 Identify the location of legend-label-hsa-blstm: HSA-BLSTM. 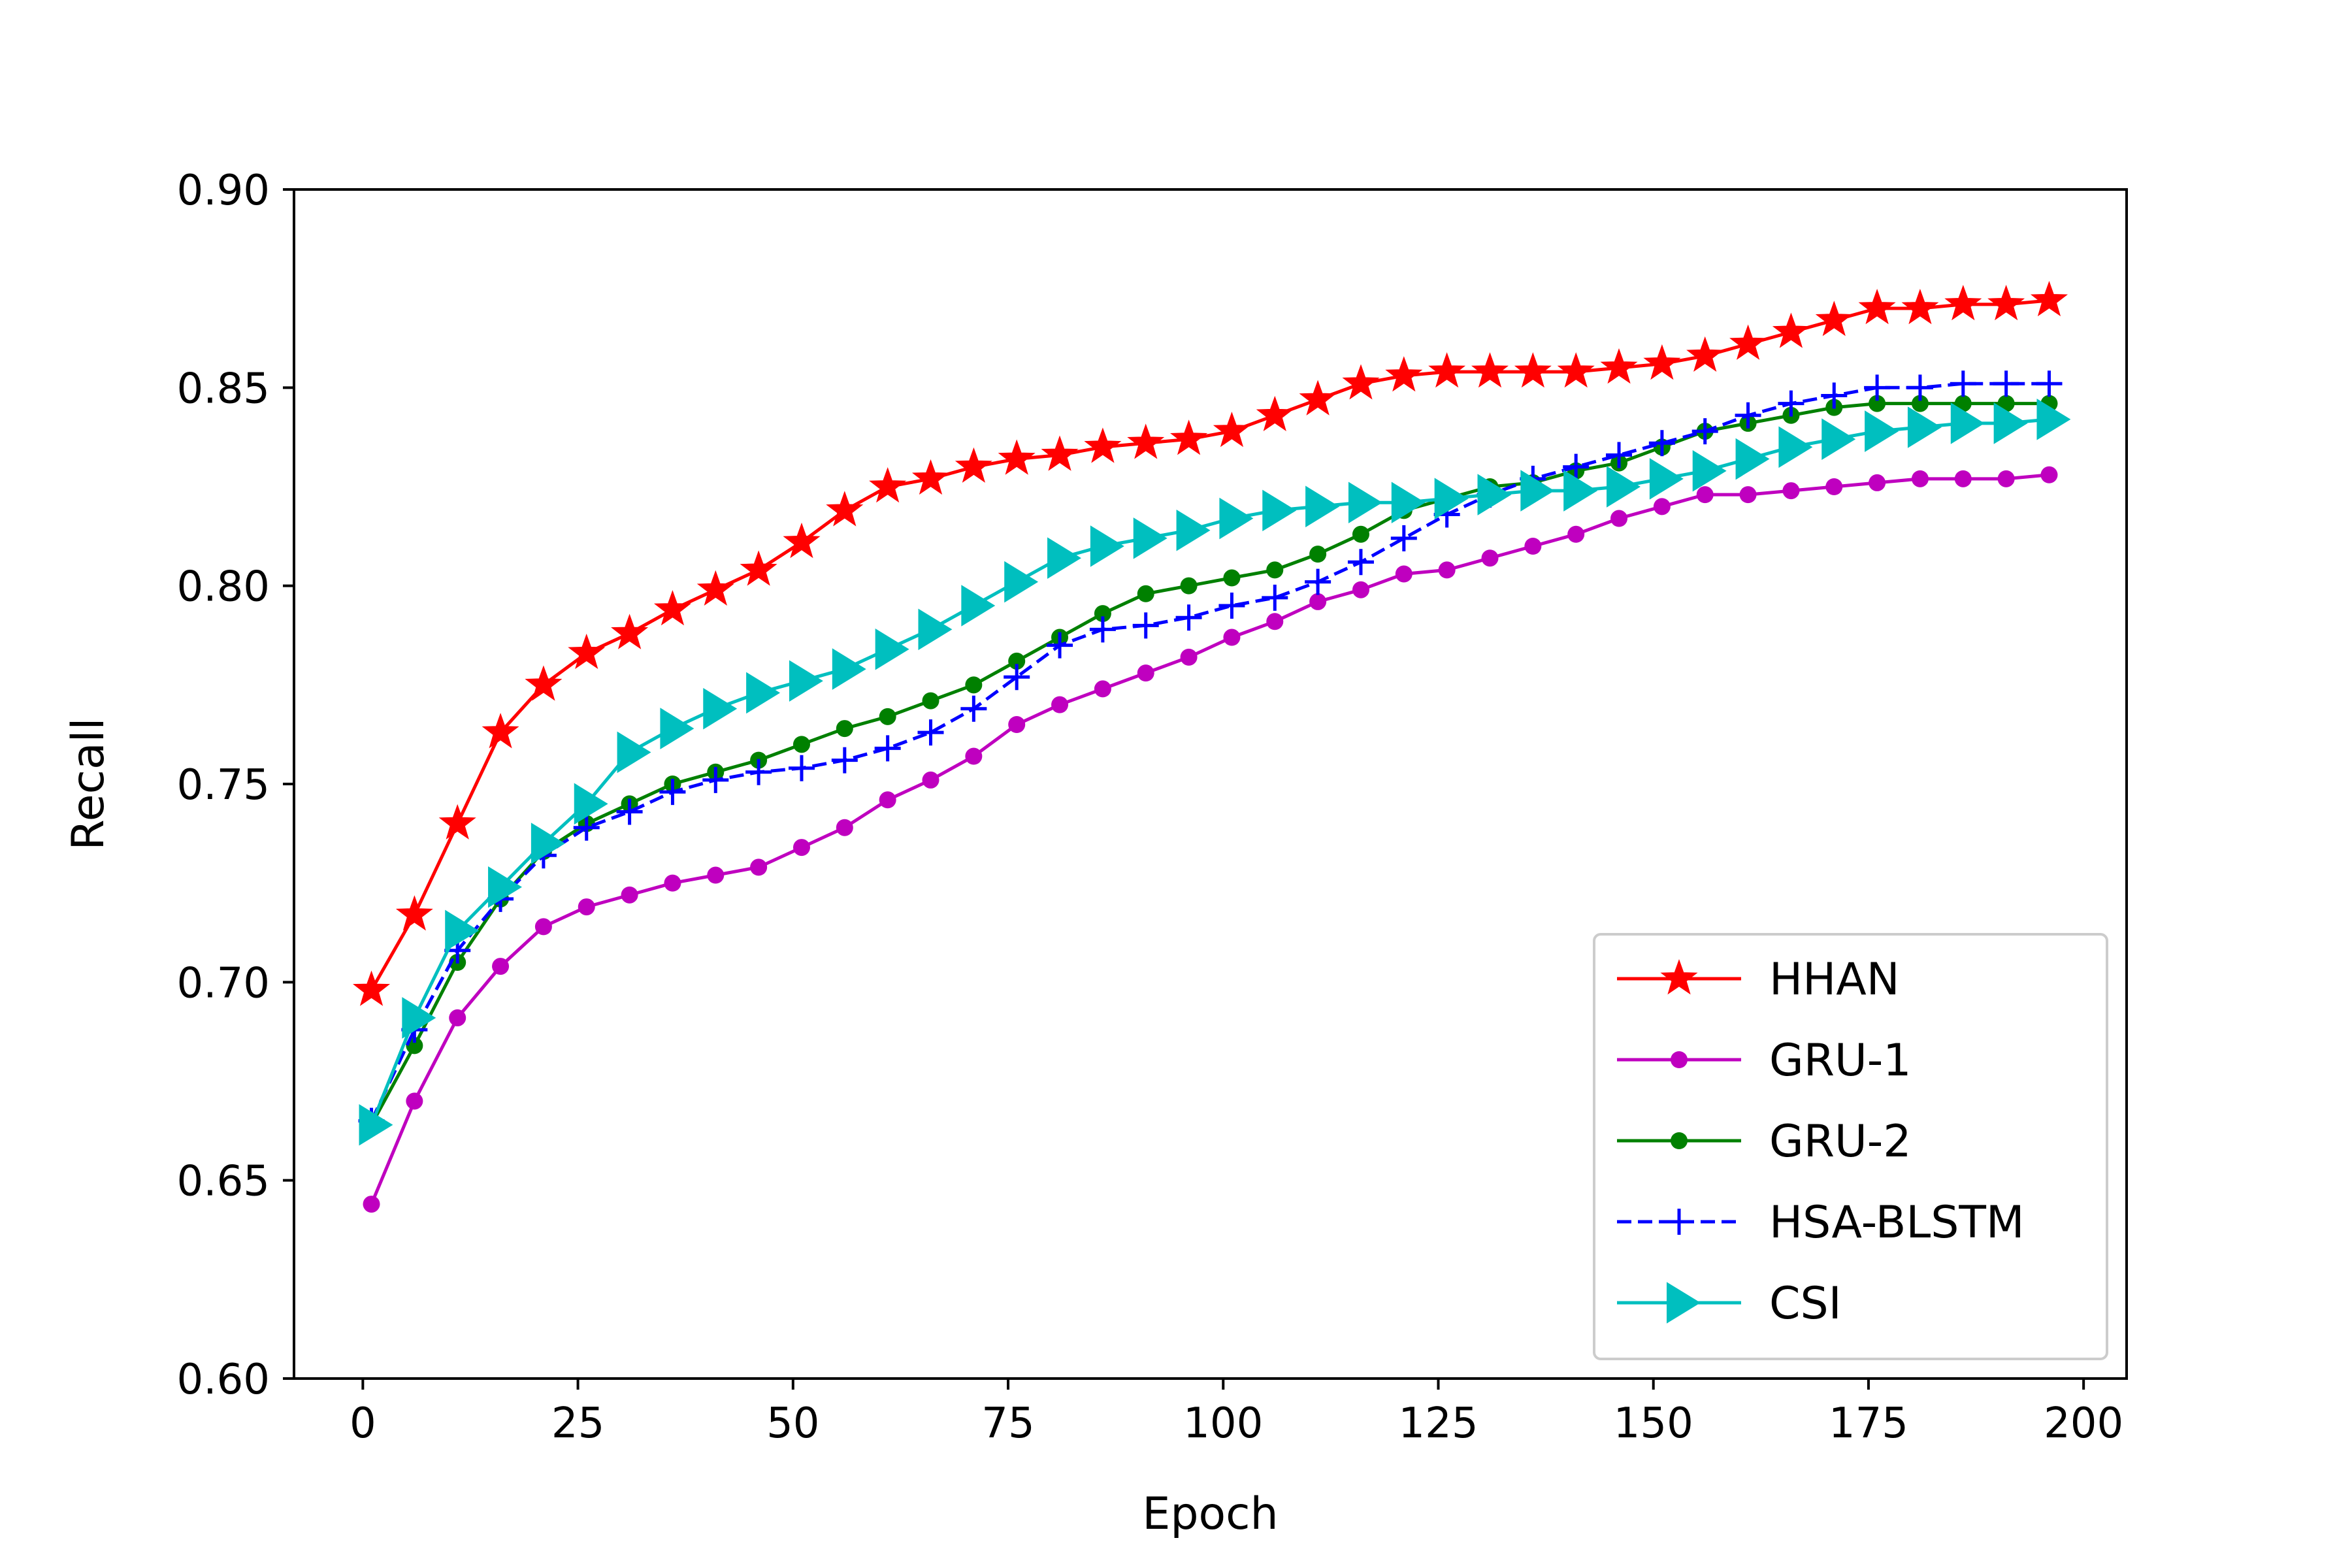
(1897, 1223).